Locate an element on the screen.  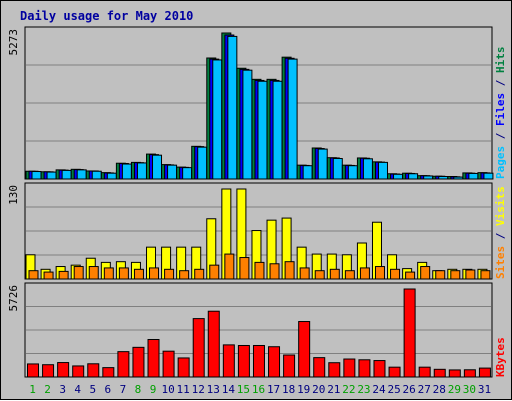
x-tick-label: 31 is located at coordinates (484, 389).